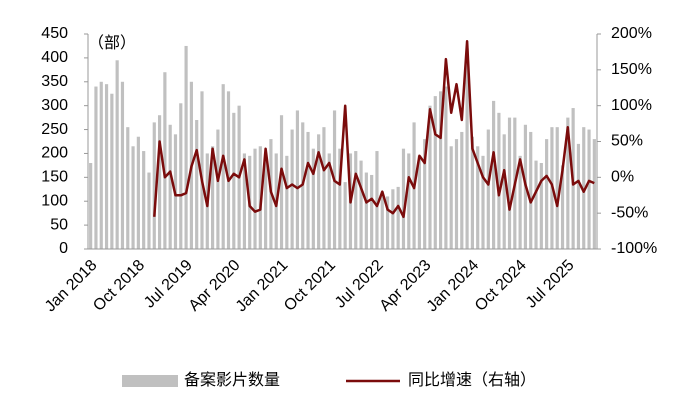 The width and height of the screenshot is (692, 409). What do you see at coordinates (119, 286) in the screenshot?
I see `x-tick-label: Oct 2018` at bounding box center [119, 286].